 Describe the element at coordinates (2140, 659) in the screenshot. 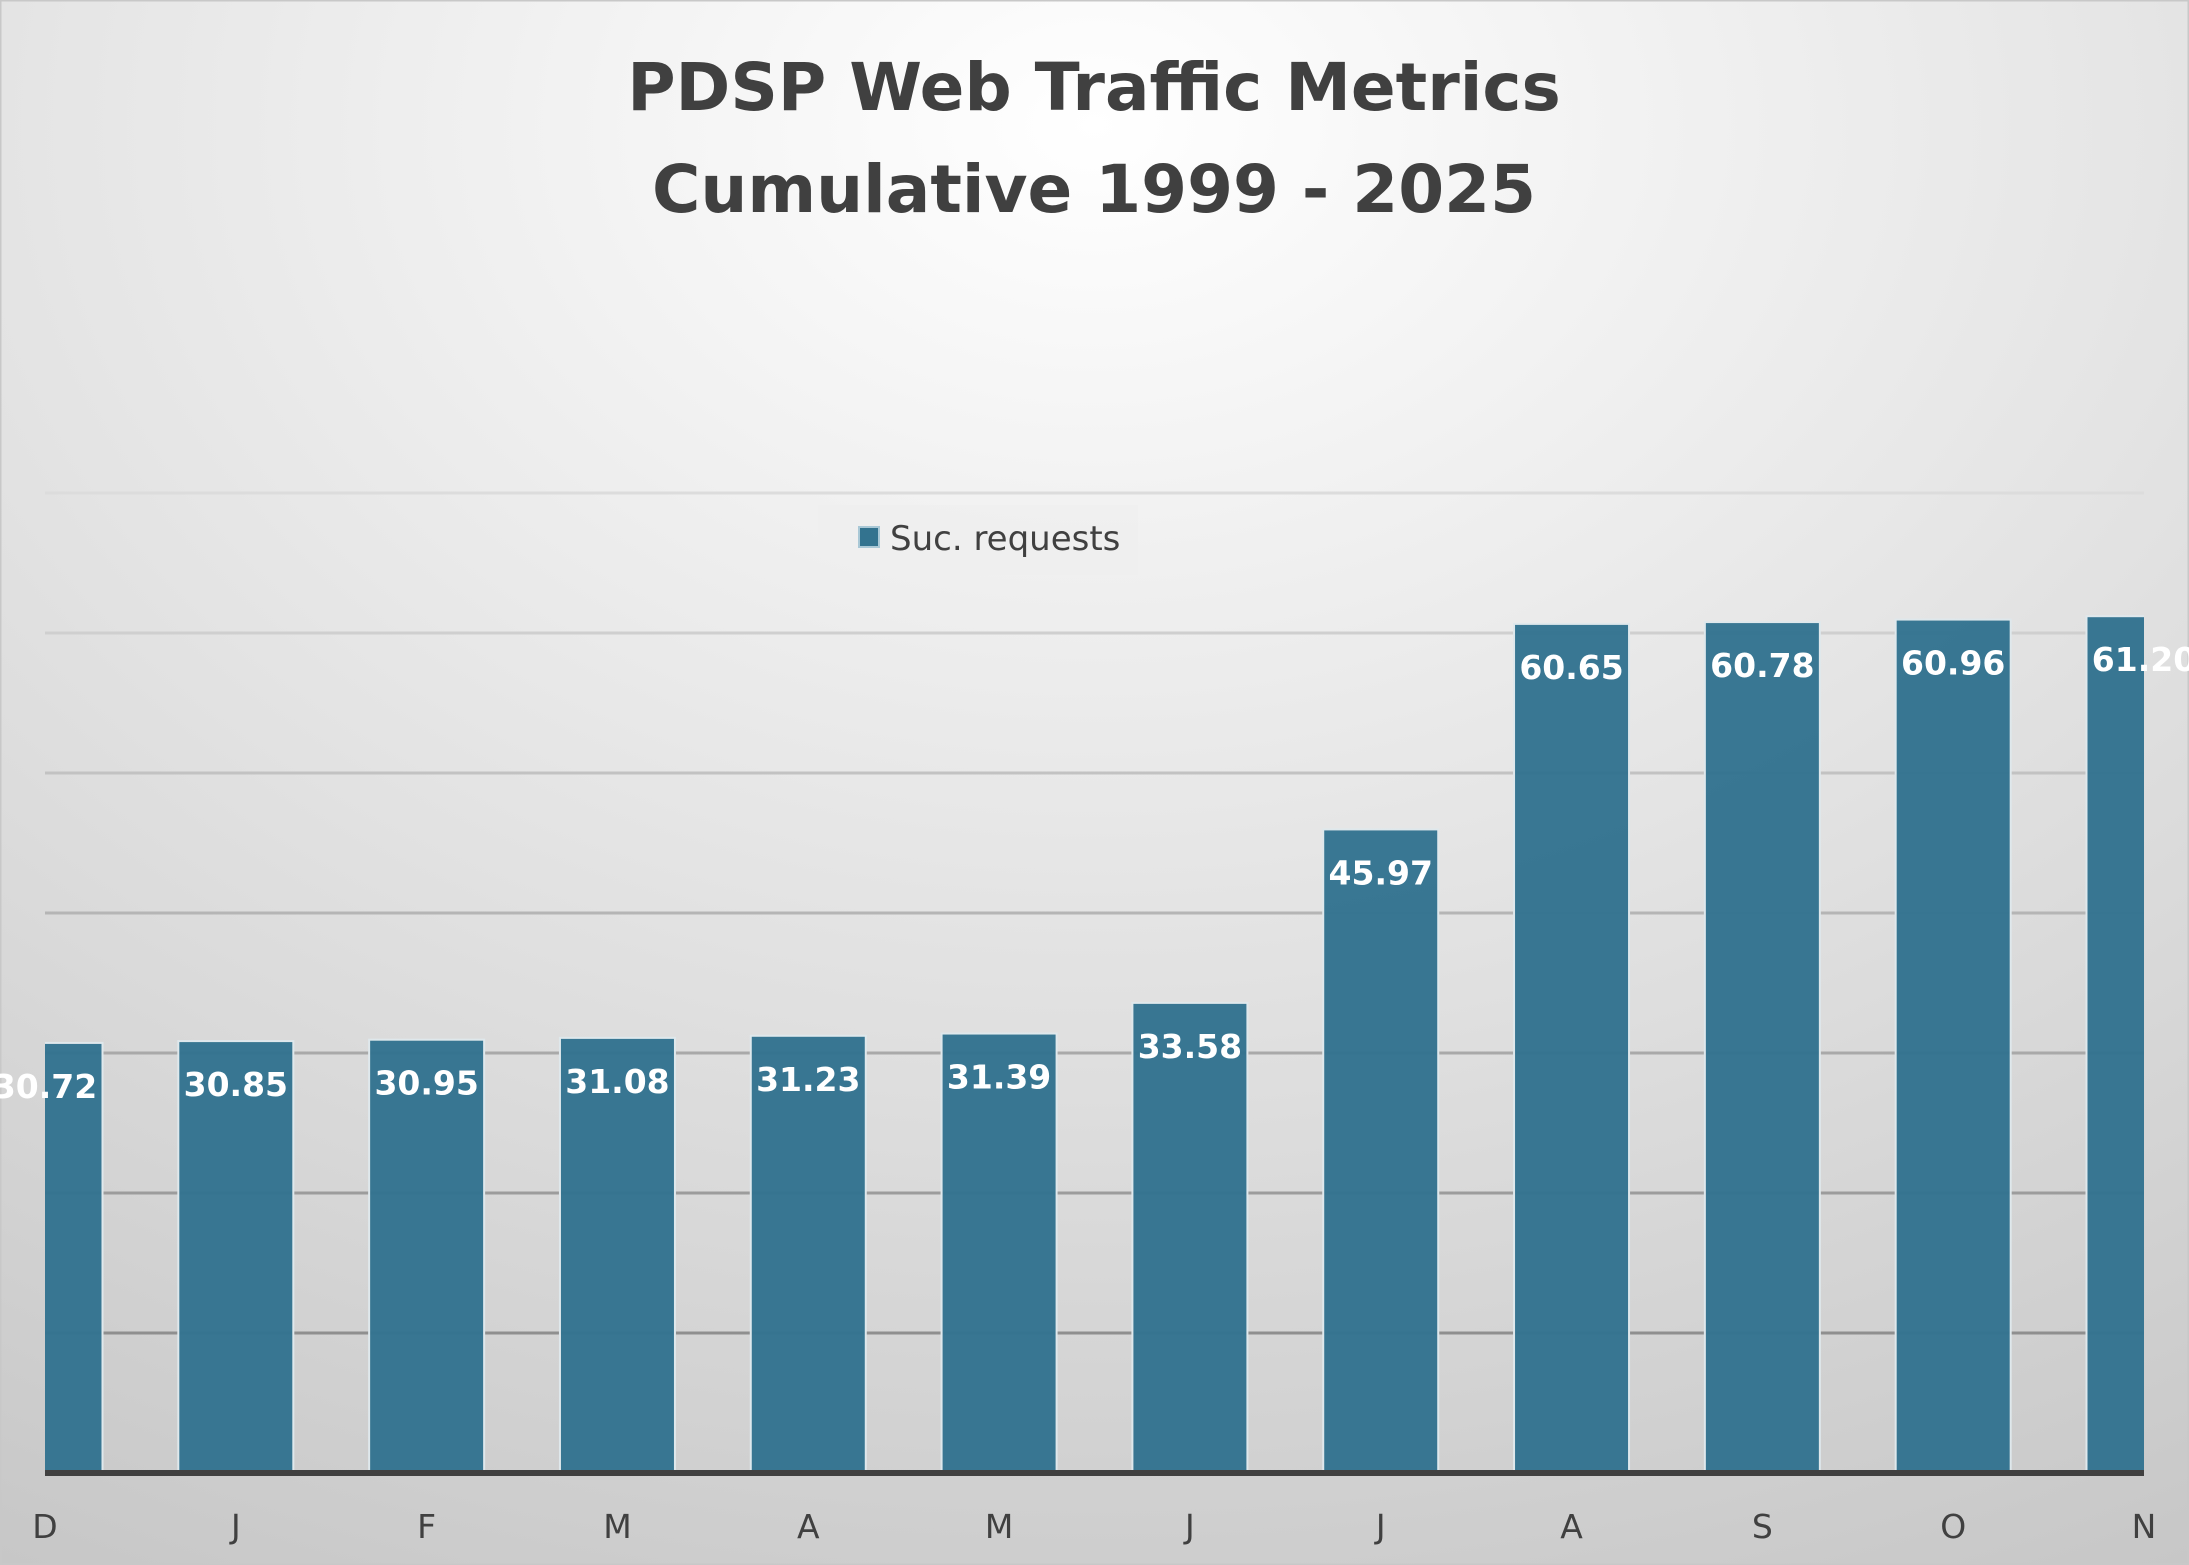

I see `data-label: 61.20` at that location.